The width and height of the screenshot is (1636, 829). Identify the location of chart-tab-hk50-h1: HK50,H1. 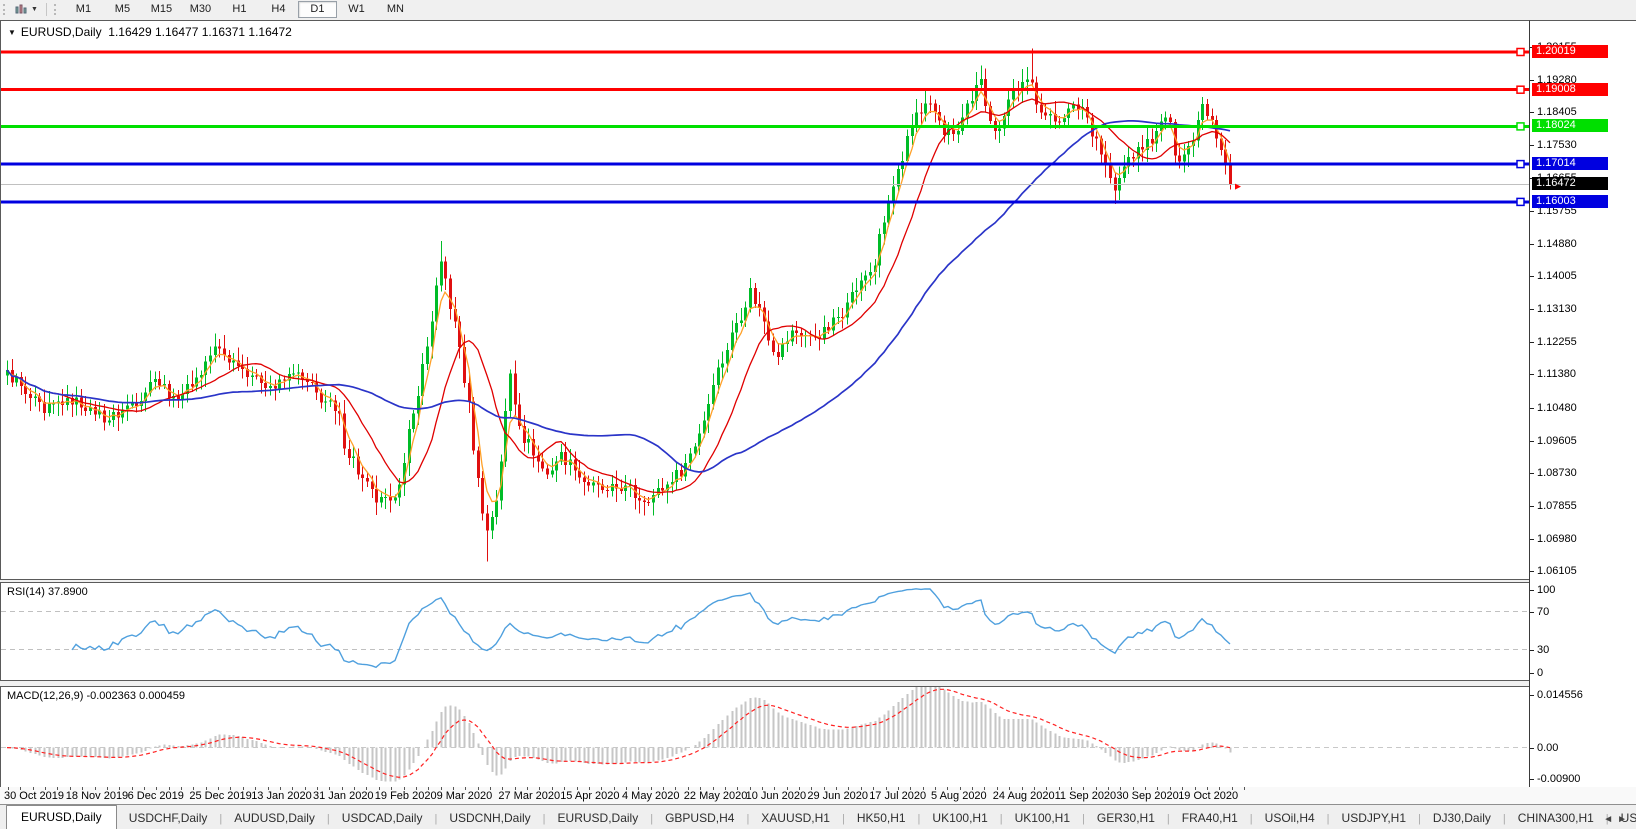
(881, 818).